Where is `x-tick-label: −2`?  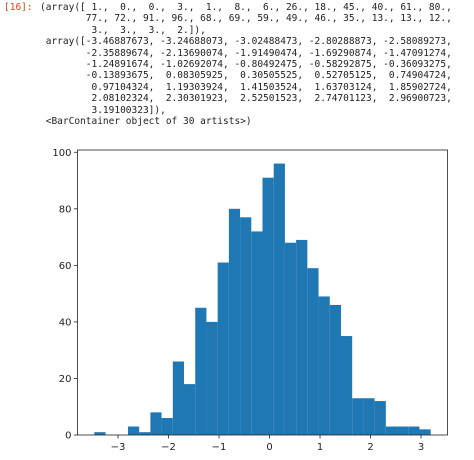 x-tick-label: −2 is located at coordinates (168, 447).